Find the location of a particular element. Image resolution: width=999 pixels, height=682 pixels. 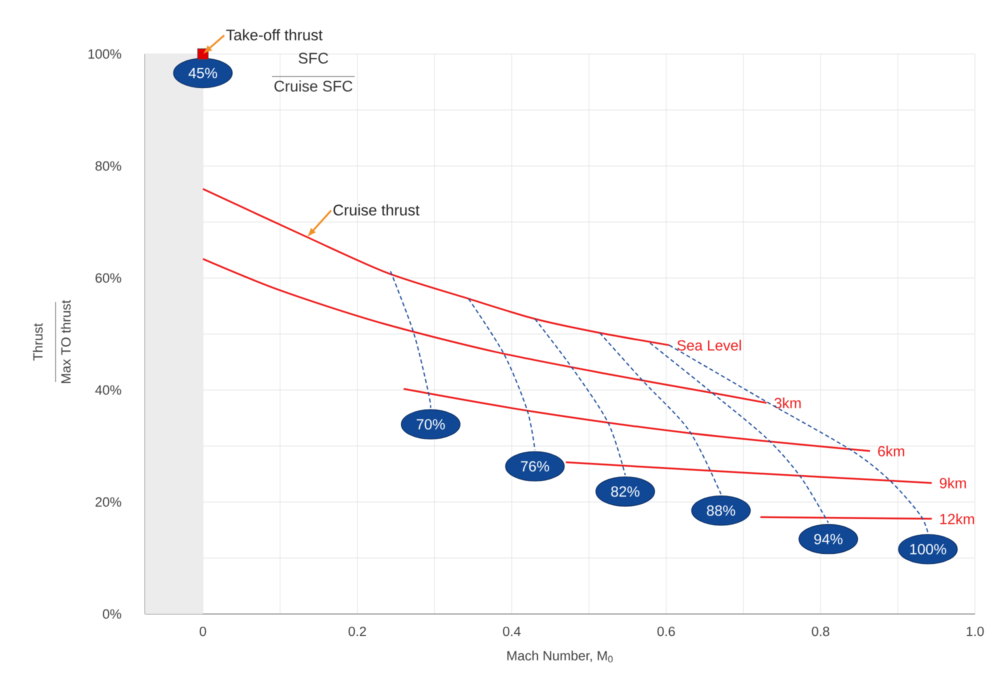

series-label: 70% is located at coordinates (430, 424).